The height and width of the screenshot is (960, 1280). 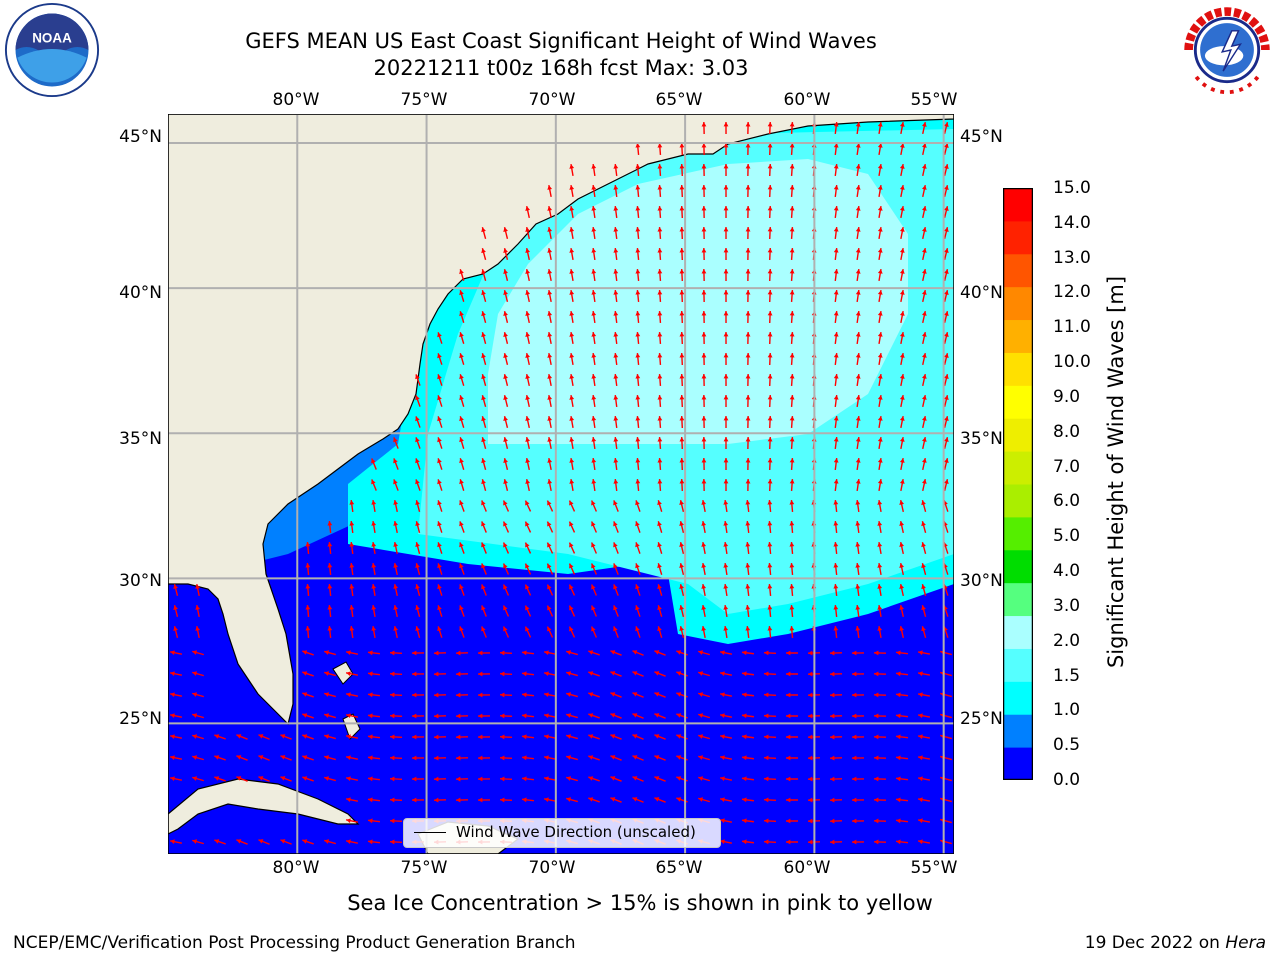 I want to click on lon-label-bottom: 60°W, so click(x=807, y=868).